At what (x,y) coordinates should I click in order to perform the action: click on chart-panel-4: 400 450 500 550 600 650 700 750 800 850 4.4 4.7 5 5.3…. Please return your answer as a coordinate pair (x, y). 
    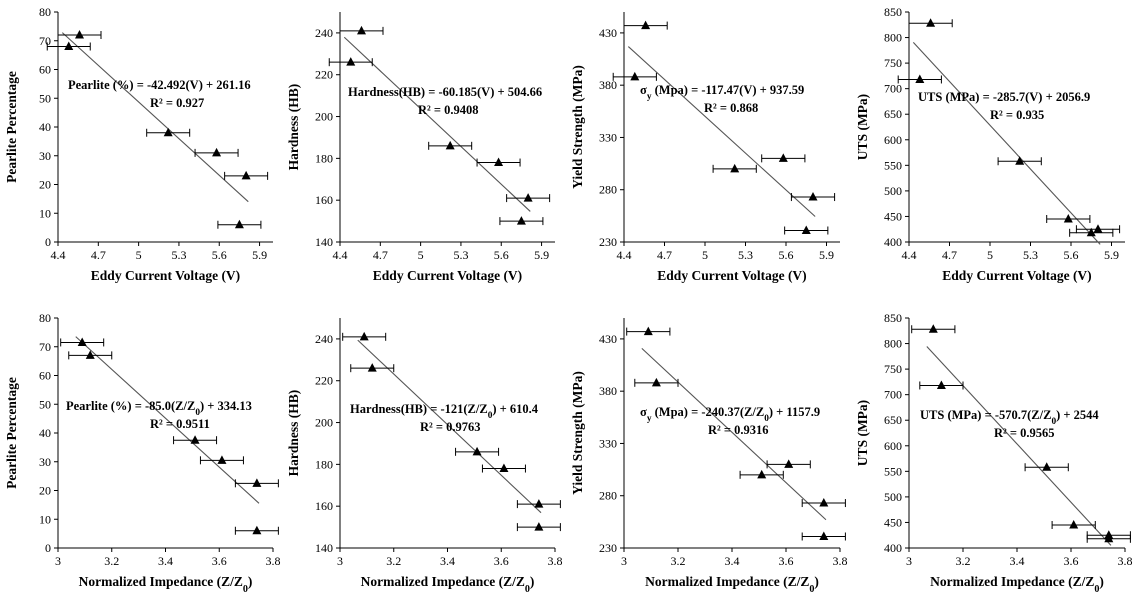
    Looking at the image, I should click on (990, 144).